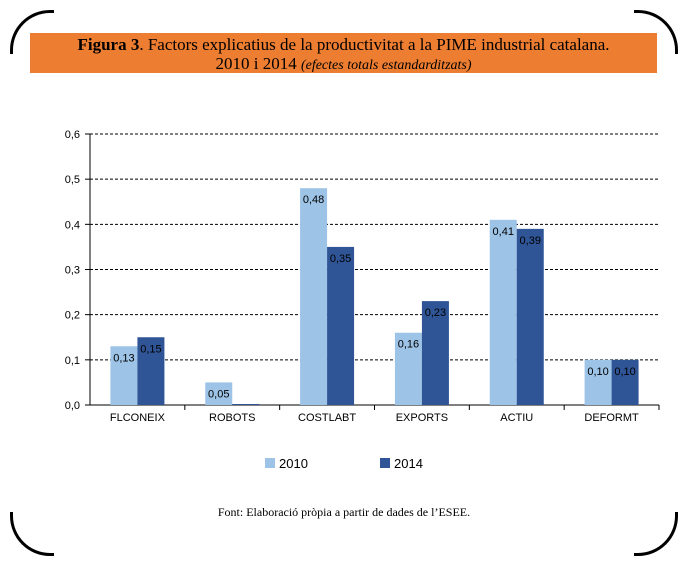  I want to click on x-tick-label: EXPORTS, so click(422, 418).